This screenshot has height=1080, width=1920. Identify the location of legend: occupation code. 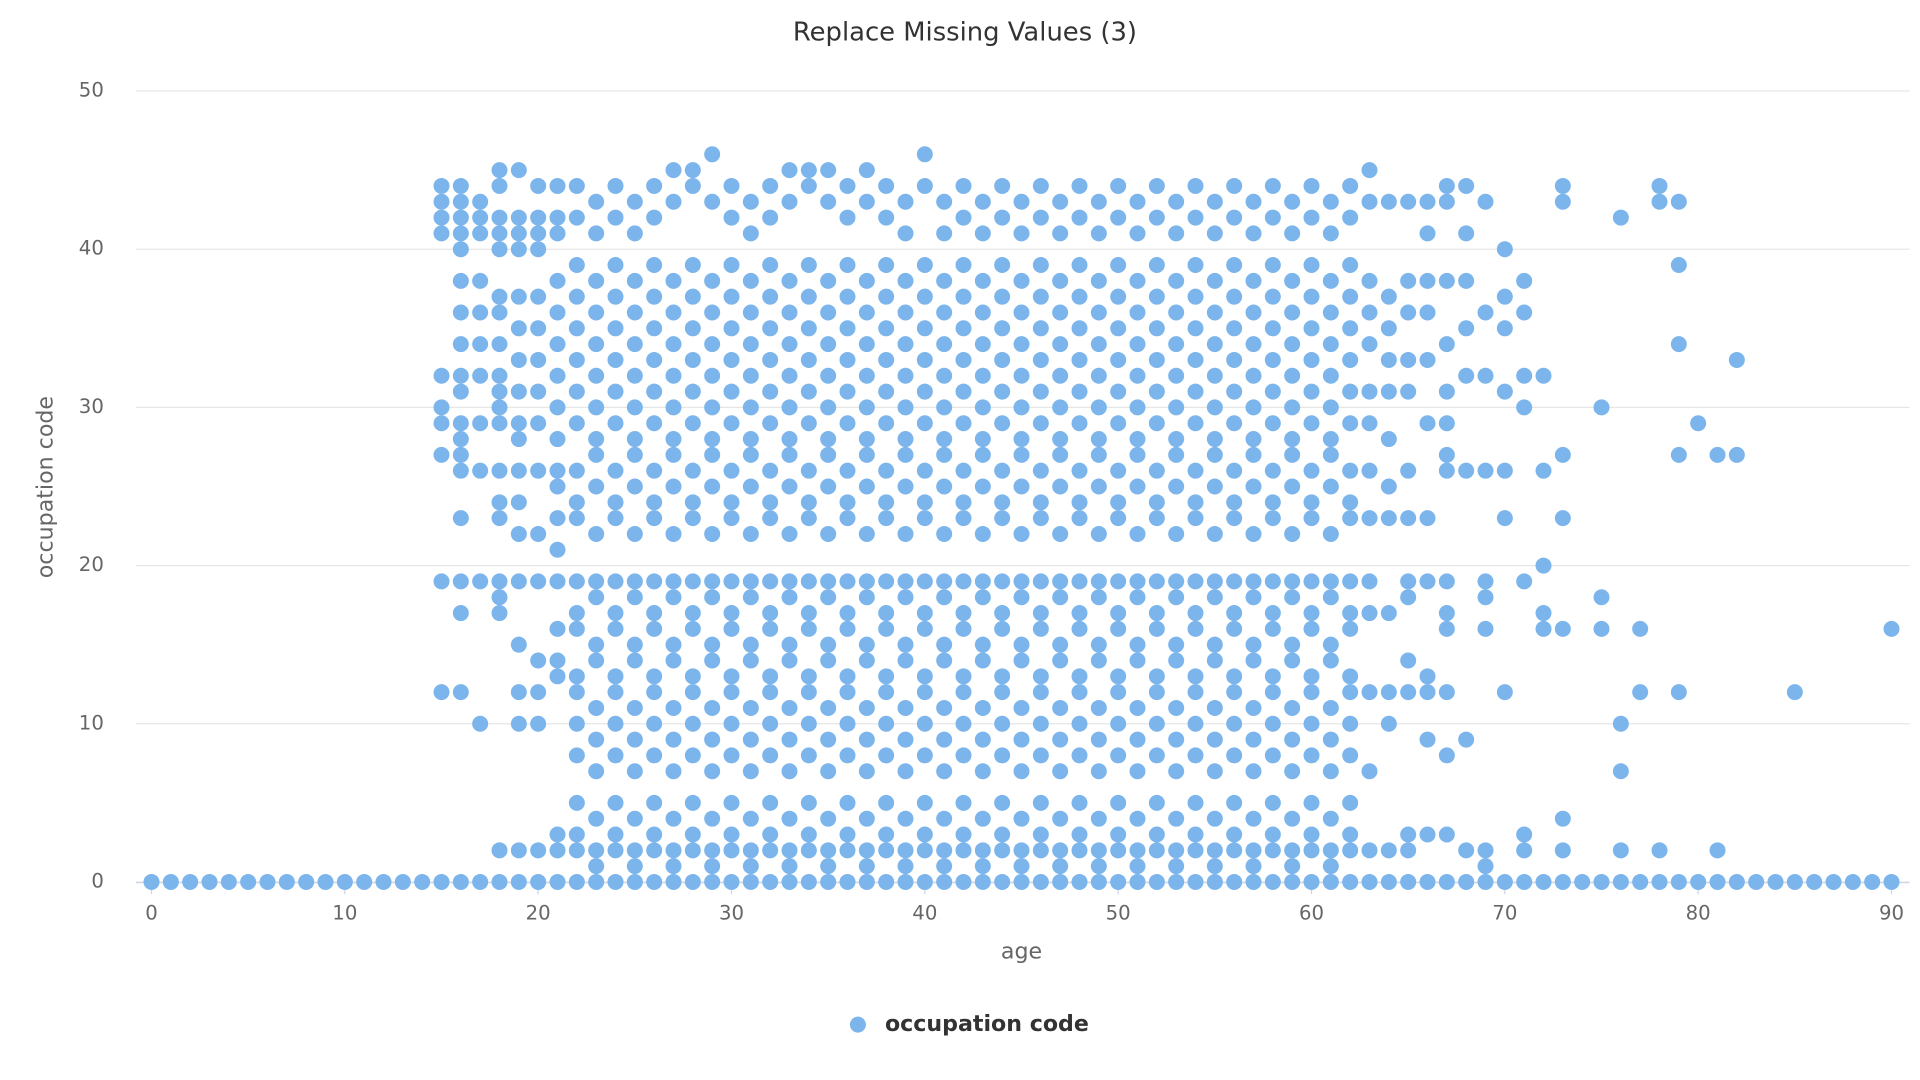
(969, 1024).